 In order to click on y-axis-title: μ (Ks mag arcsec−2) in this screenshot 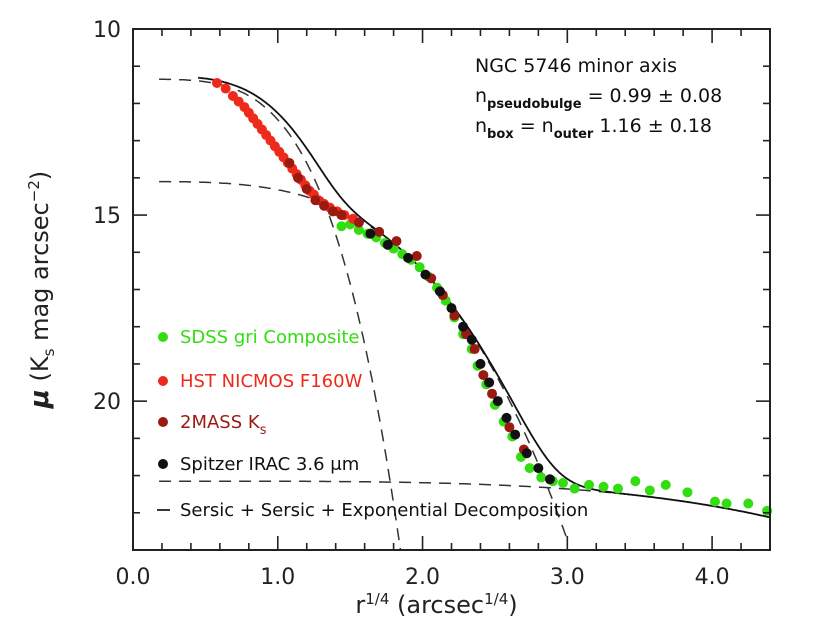, I will do `click(41, 290)`.